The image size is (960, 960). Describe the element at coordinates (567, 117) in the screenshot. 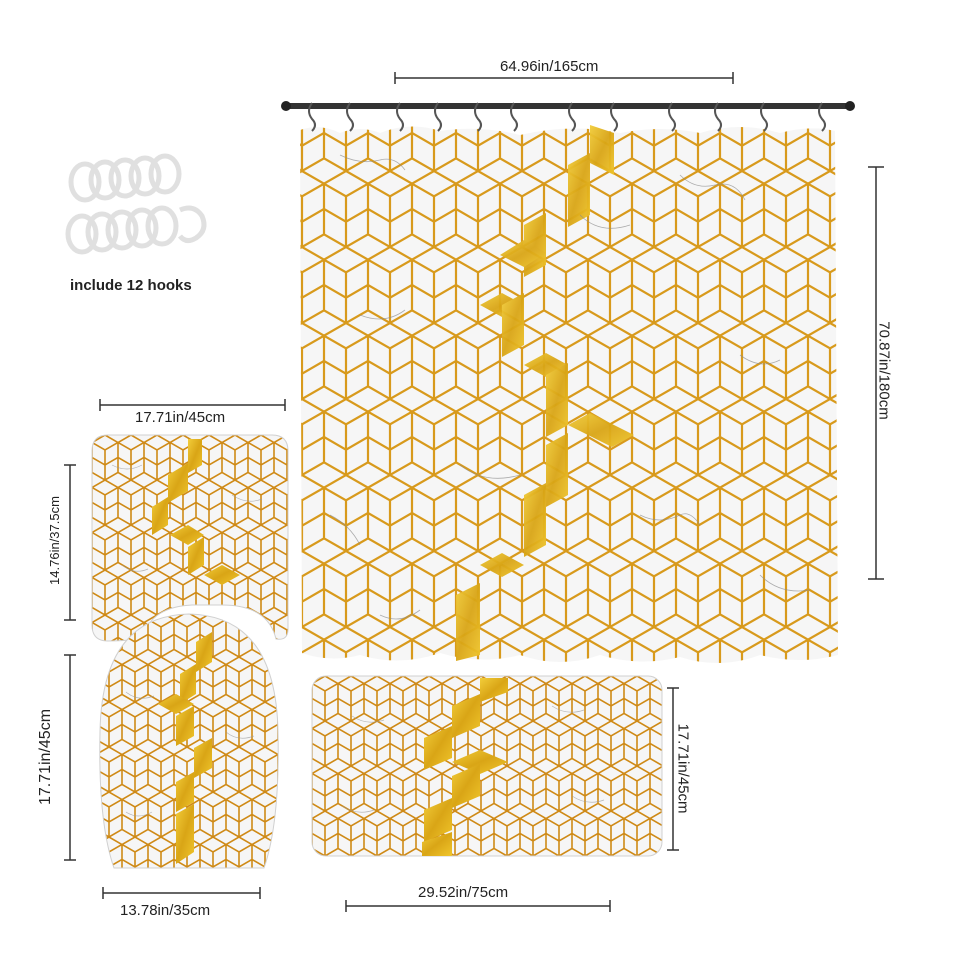

I see `curtain-hooks` at that location.